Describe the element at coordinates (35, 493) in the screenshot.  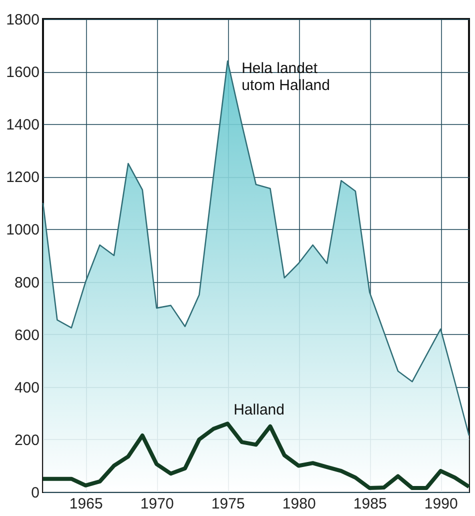
I see `y-tick-label: 0` at that location.